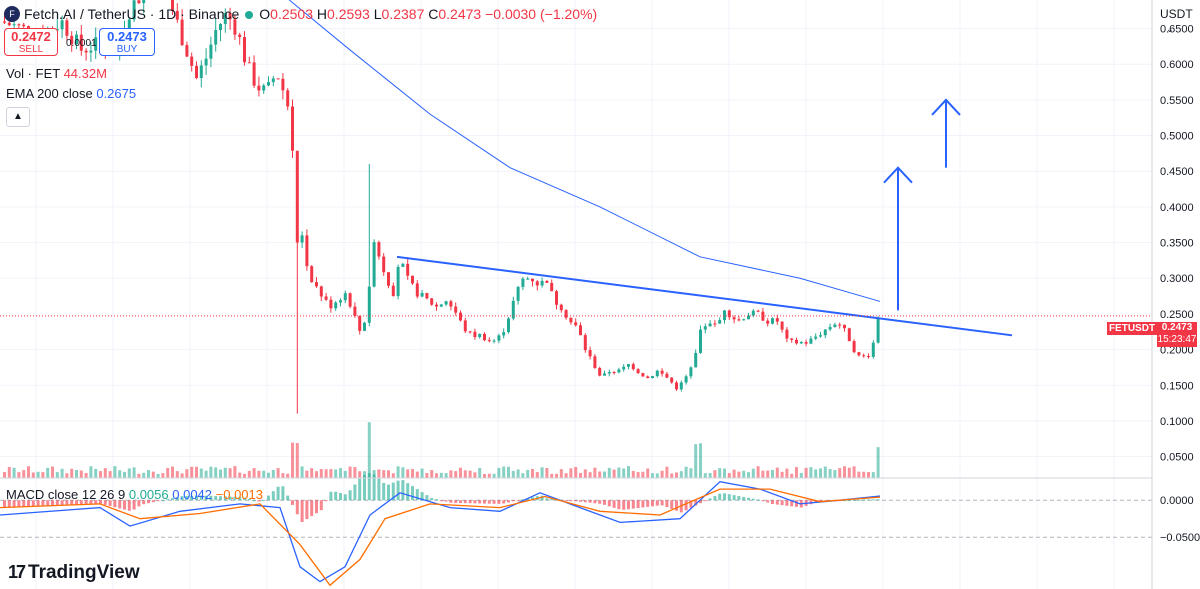 This screenshot has height=589, width=1200. What do you see at coordinates (134, 494) in the screenshot?
I see `macd-legend: MACD close 12 26 9 0.0056 0.0042 −0.0013` at bounding box center [134, 494].